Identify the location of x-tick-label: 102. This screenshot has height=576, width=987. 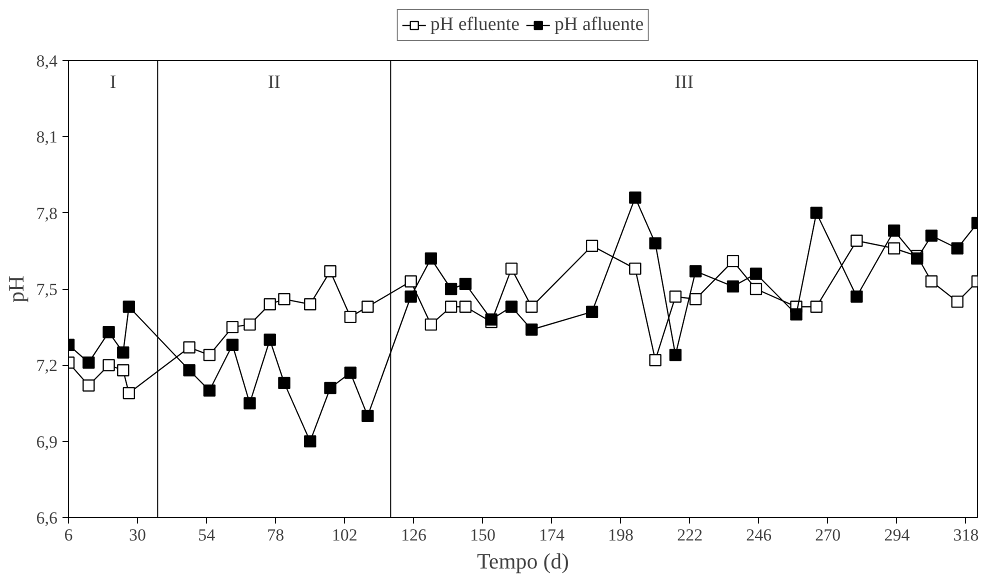
(345, 535).